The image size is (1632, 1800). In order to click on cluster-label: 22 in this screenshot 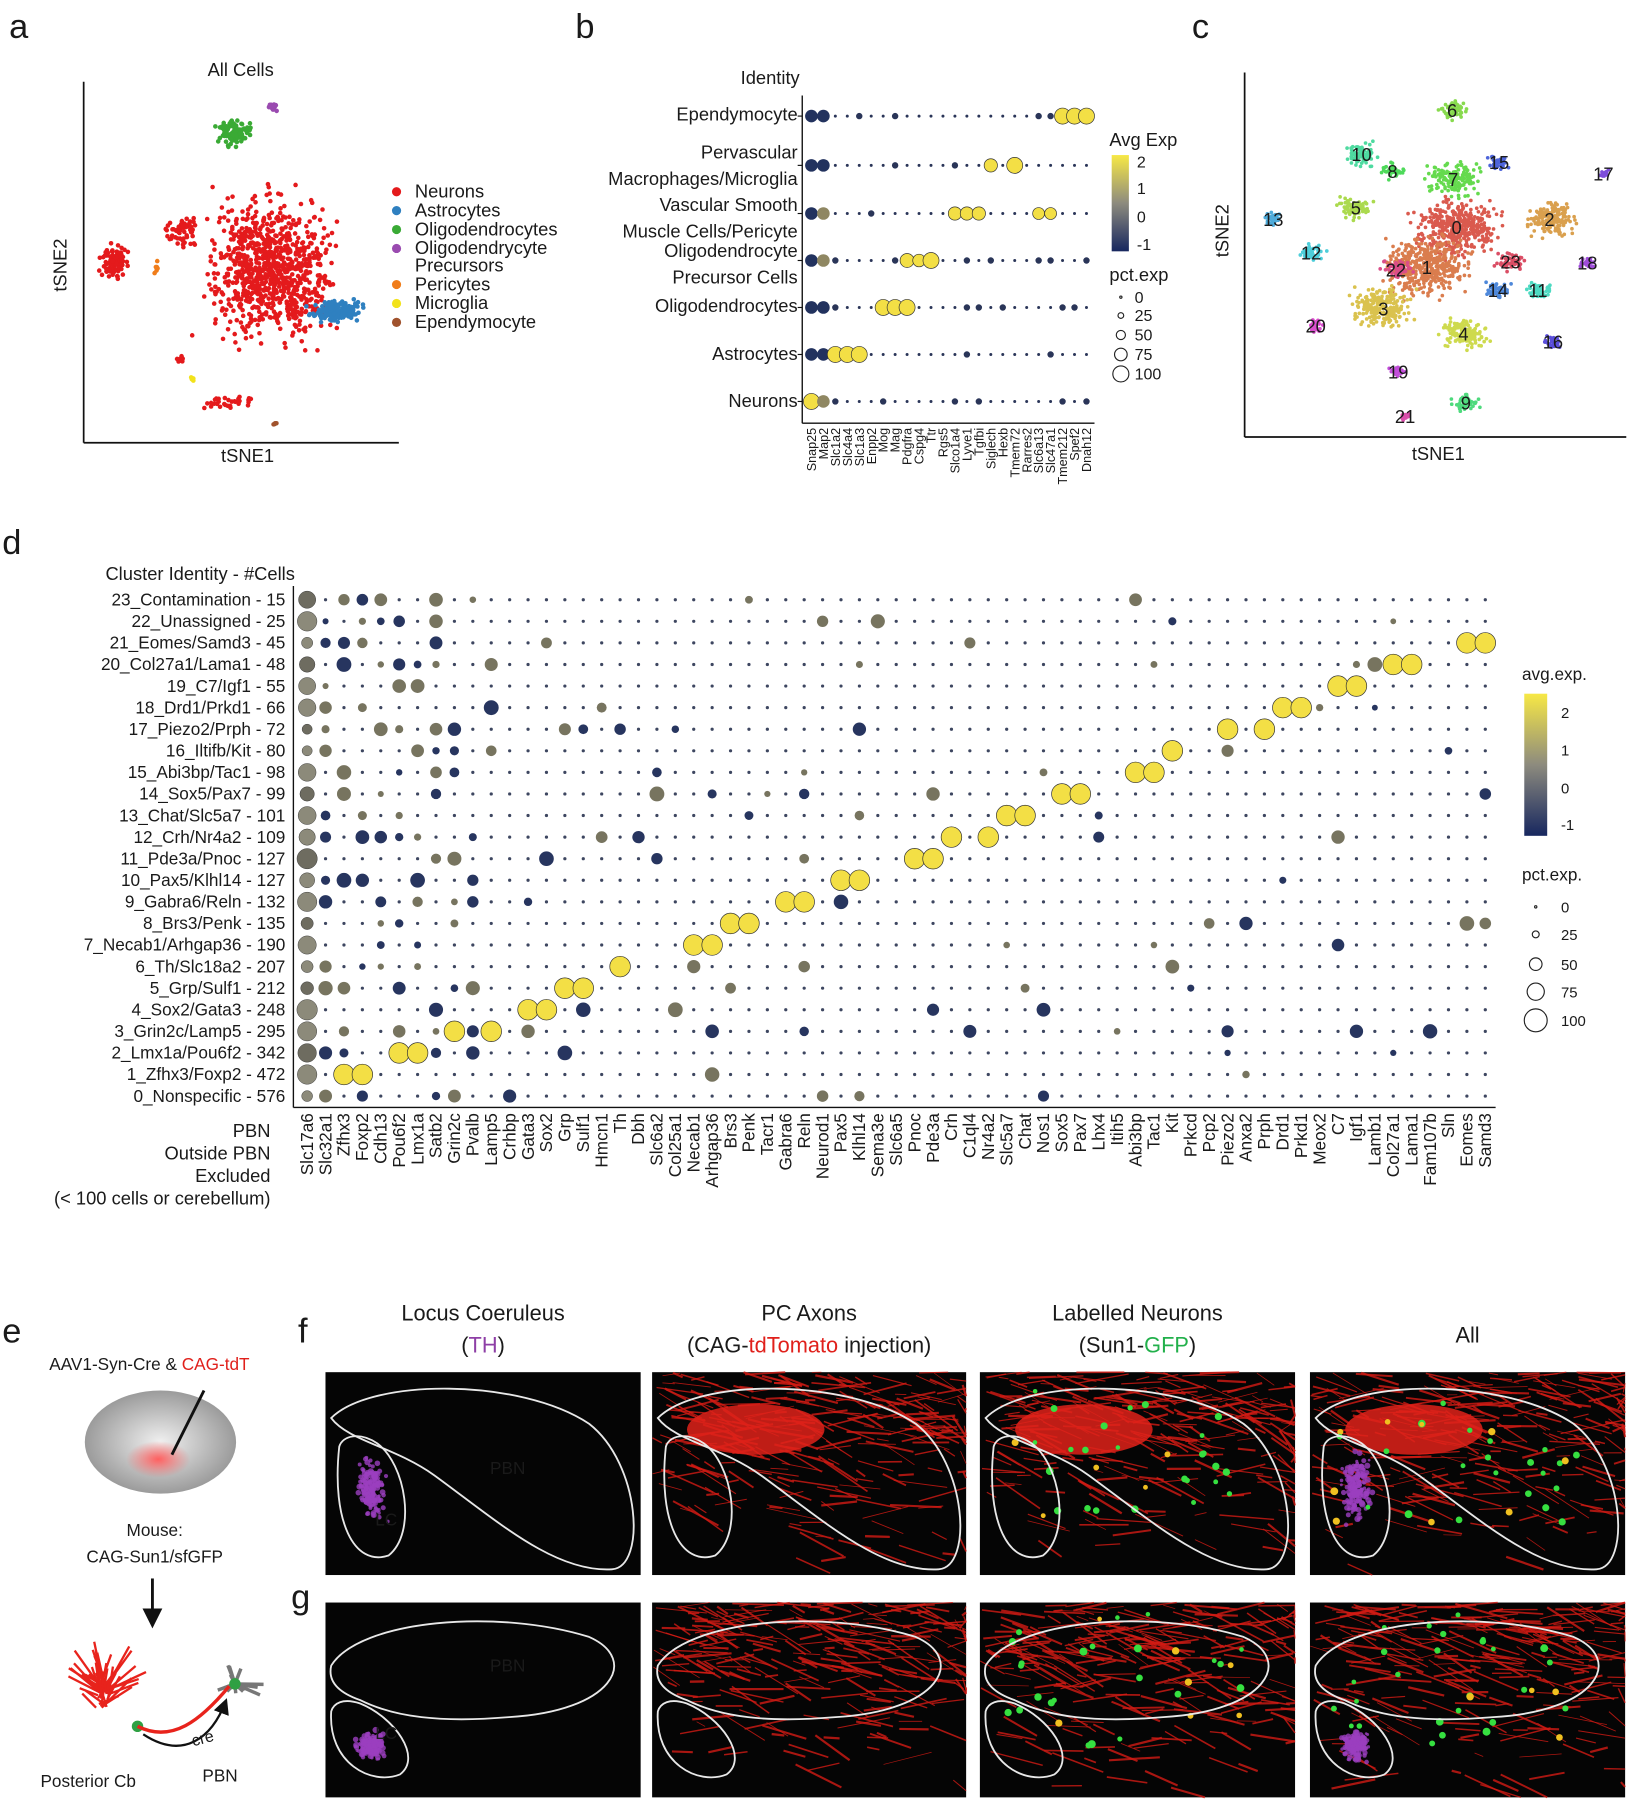, I will do `click(1396, 270)`.